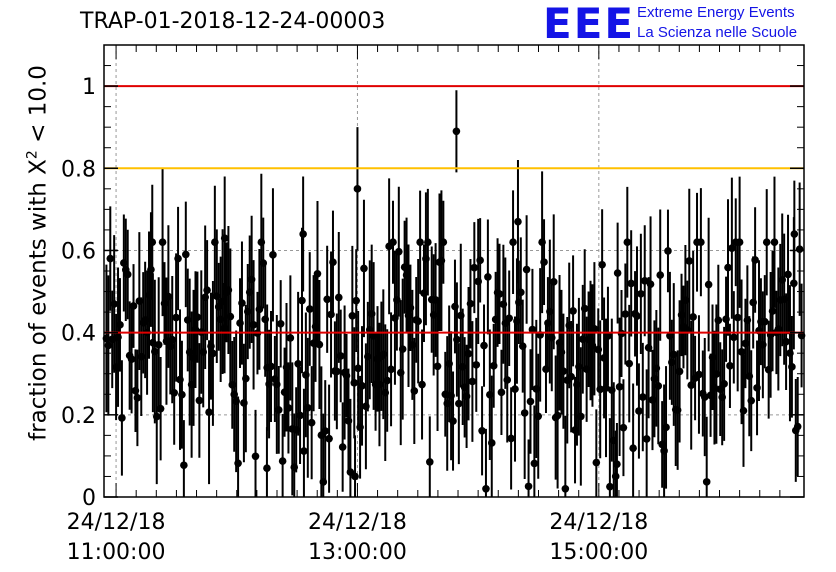 The width and height of the screenshot is (836, 572). I want to click on y-tick-label: 0.2, so click(78, 416).